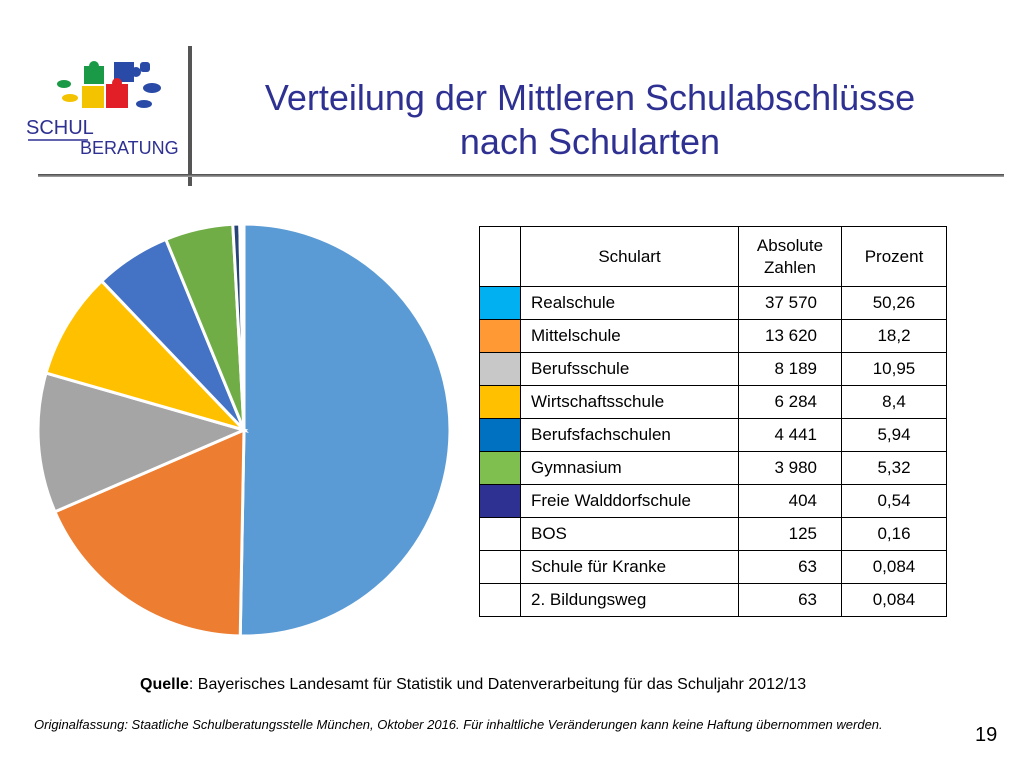 This screenshot has width=1024, height=768. I want to click on percent-cell: 10,95, so click(894, 369).